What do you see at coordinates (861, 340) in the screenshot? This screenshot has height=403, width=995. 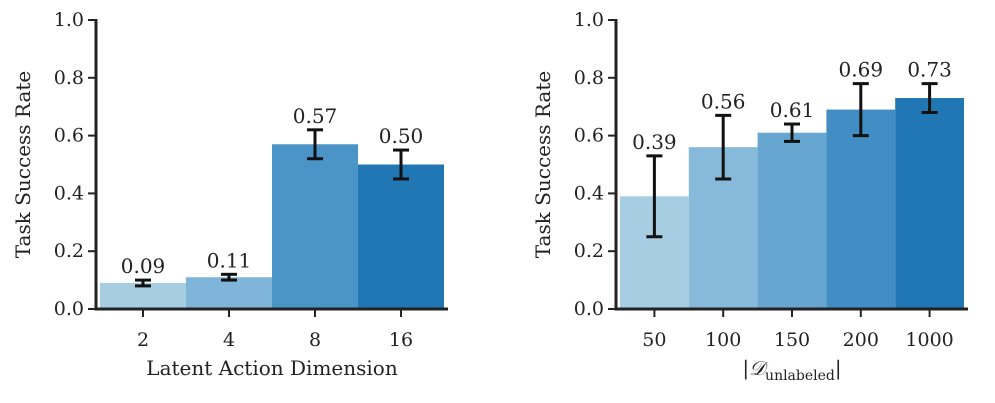 I see `x-tick-label: 200` at bounding box center [861, 340].